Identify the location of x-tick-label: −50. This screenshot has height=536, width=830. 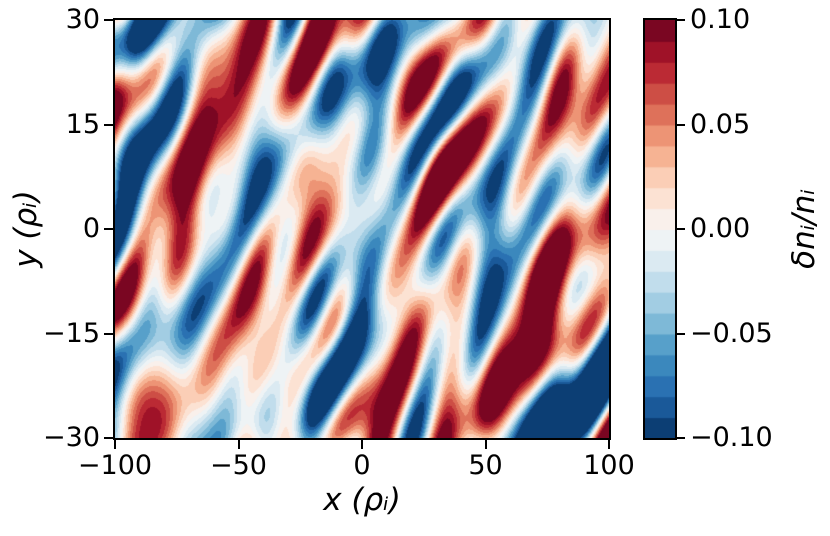
(238, 465).